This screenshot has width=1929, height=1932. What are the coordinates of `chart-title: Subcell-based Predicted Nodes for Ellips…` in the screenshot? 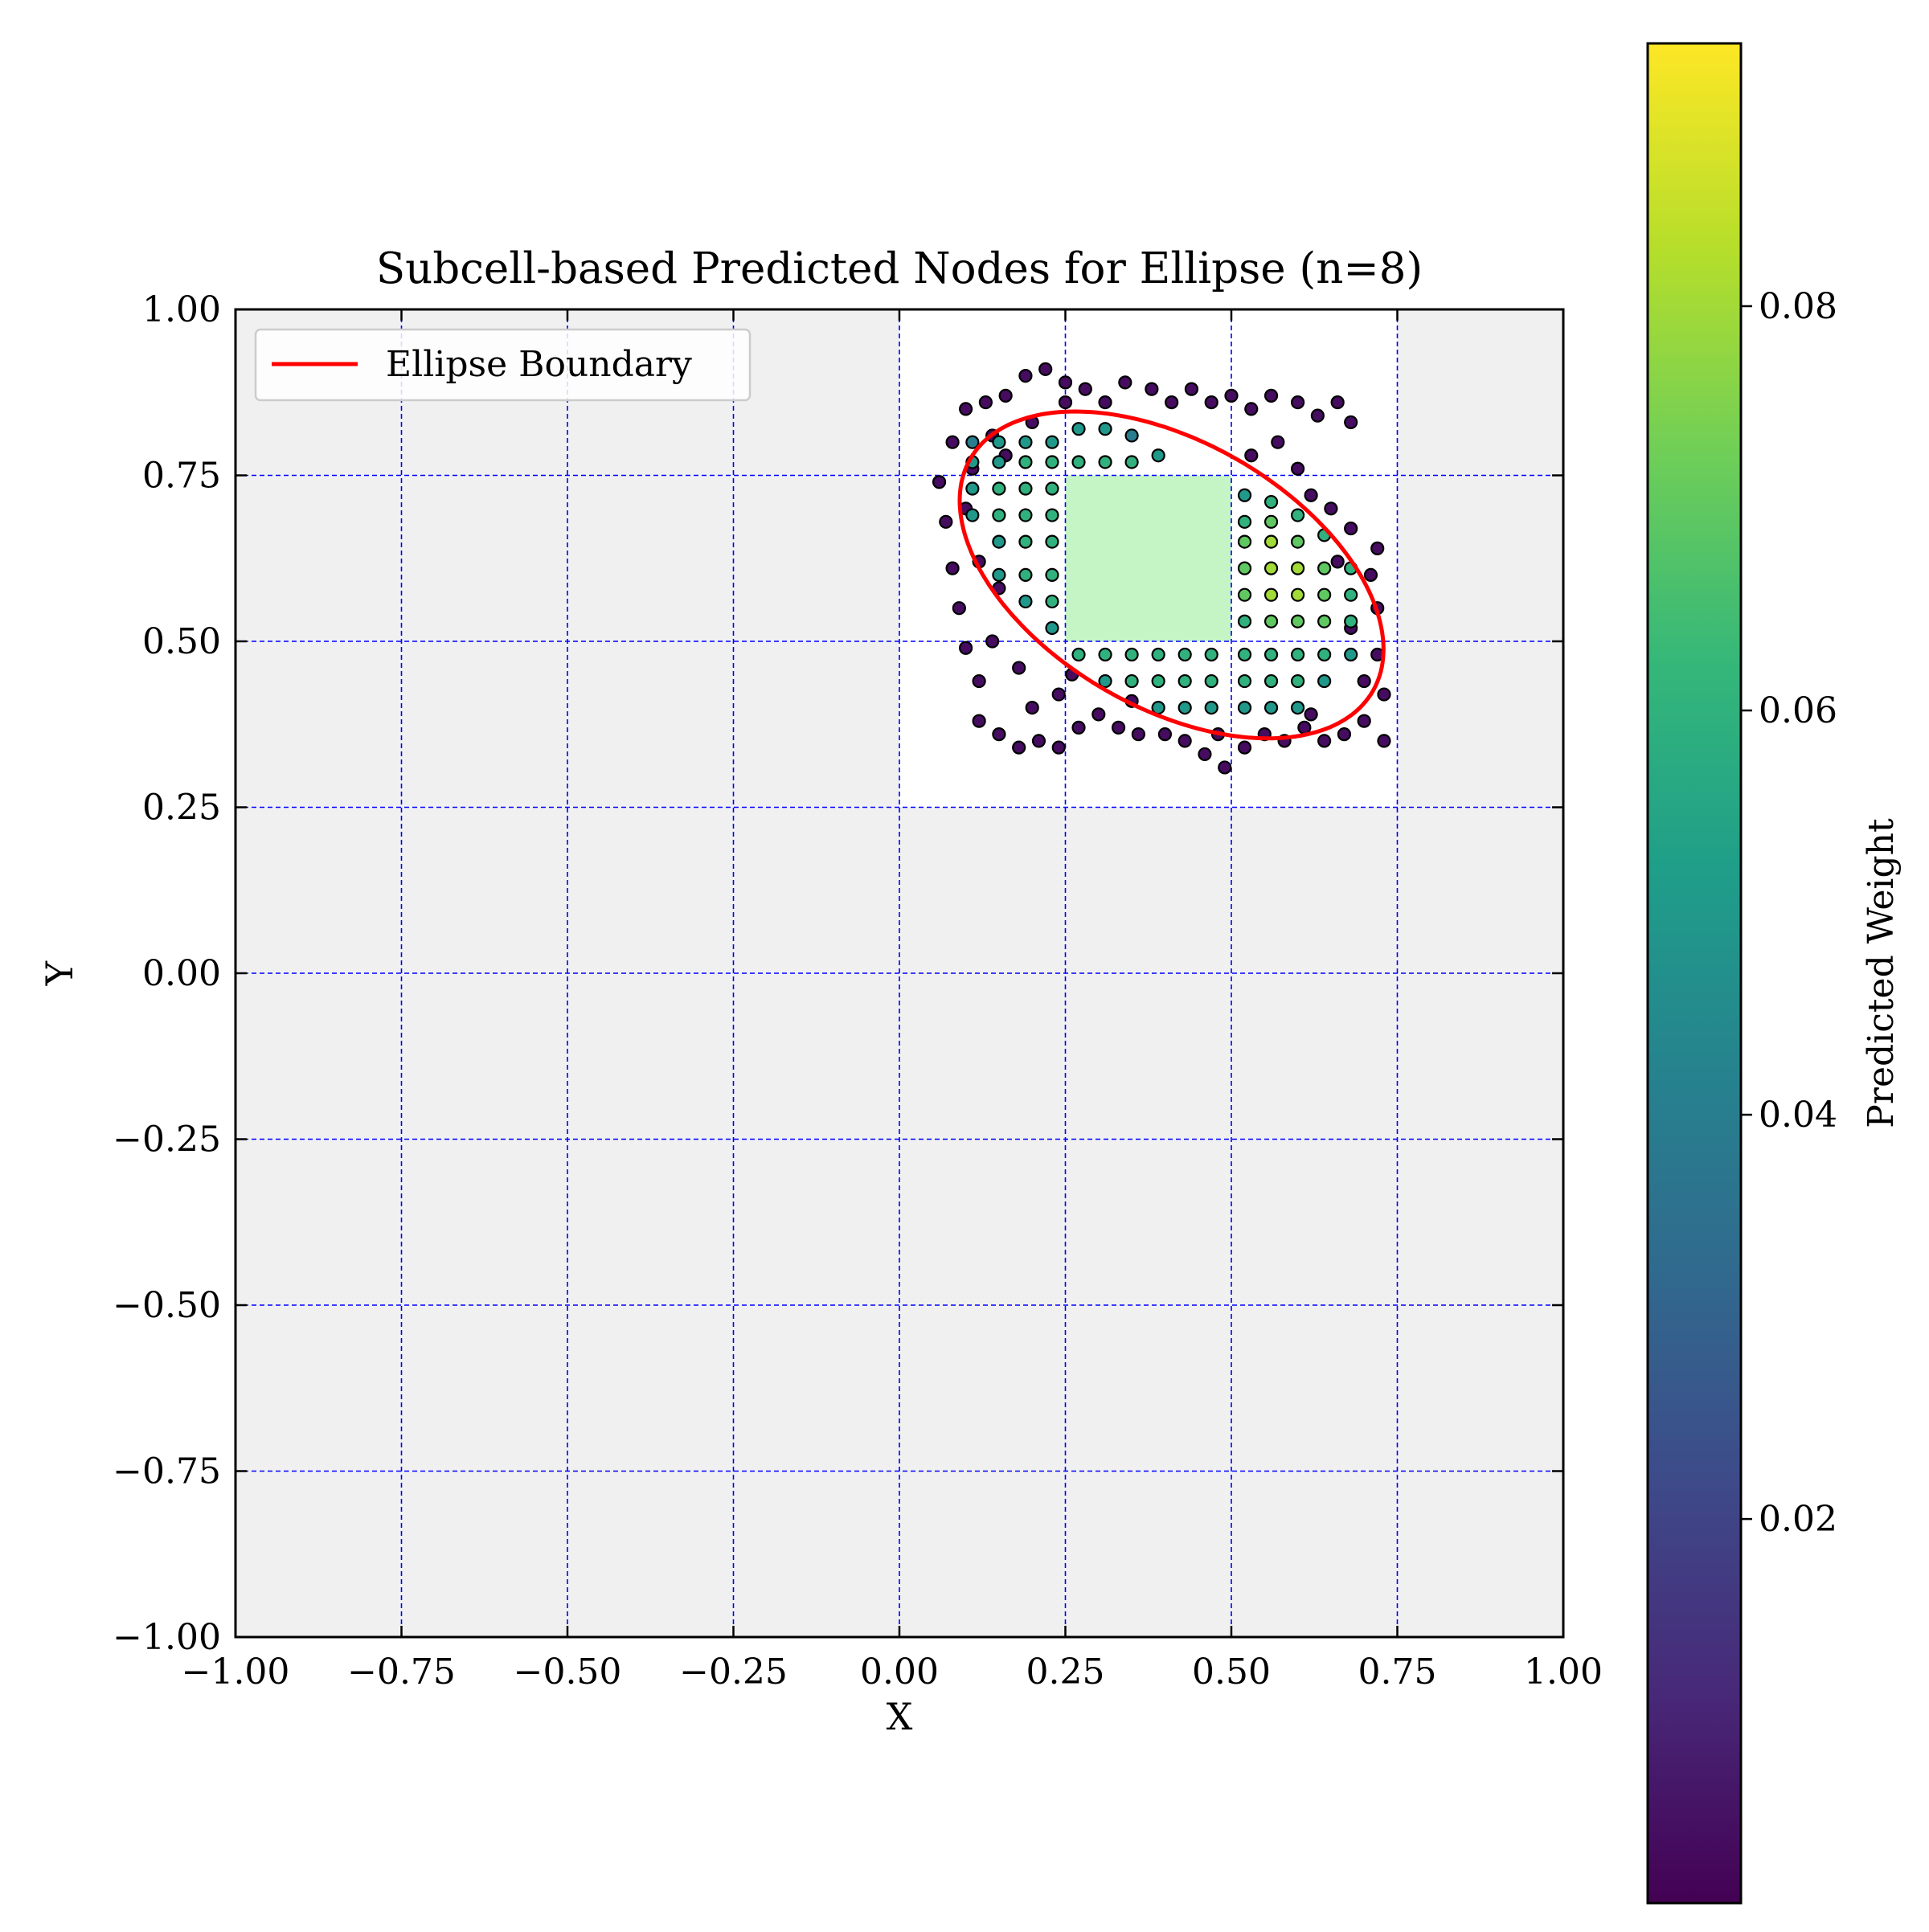 It's located at (899, 268).